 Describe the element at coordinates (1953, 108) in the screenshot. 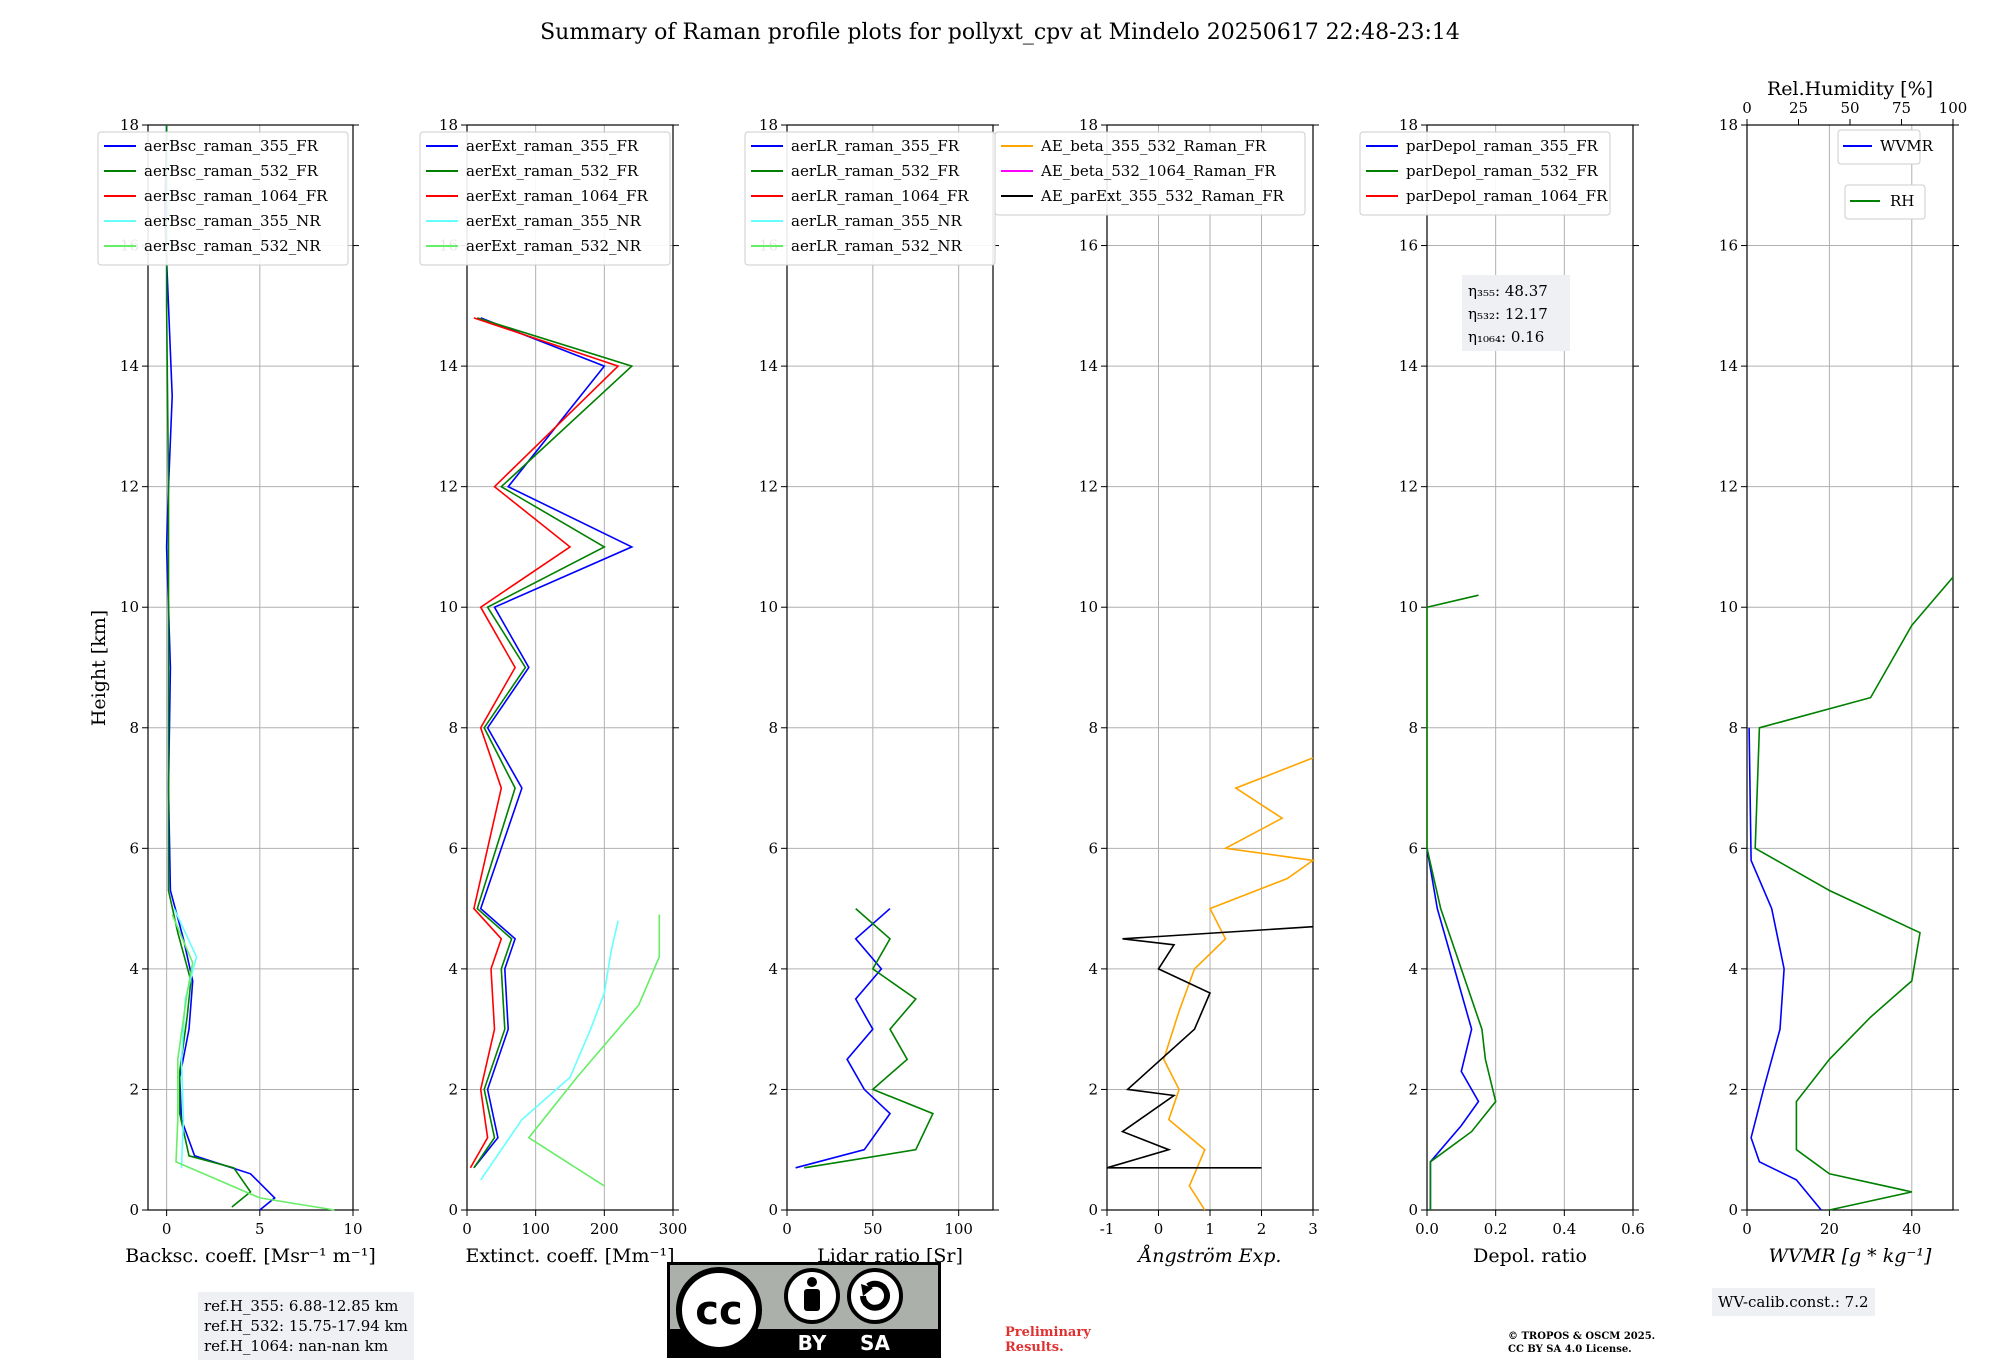

I see `rh-tick-label: 100` at that location.